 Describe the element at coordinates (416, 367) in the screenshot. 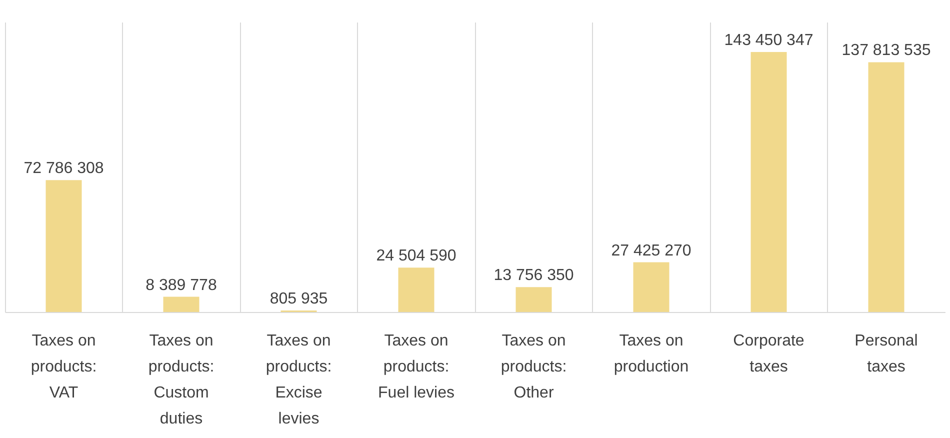

I see `x-tick-label: Taxes on products: Fuel levies` at that location.